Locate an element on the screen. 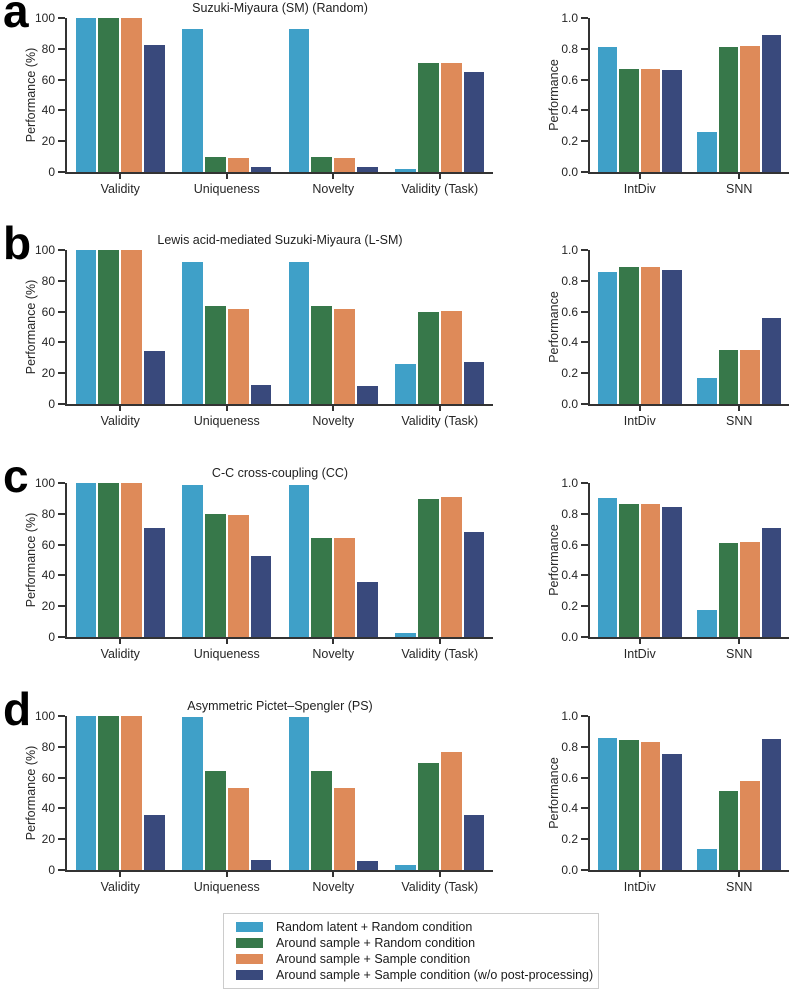 The height and width of the screenshot is (992, 797). y-tick-label: 0.8 is located at coordinates (569, 280).